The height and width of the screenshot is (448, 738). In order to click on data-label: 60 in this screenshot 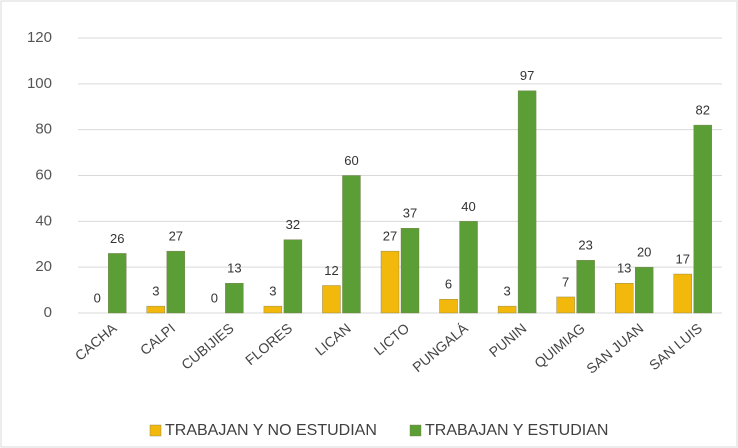, I will do `click(351, 160)`.